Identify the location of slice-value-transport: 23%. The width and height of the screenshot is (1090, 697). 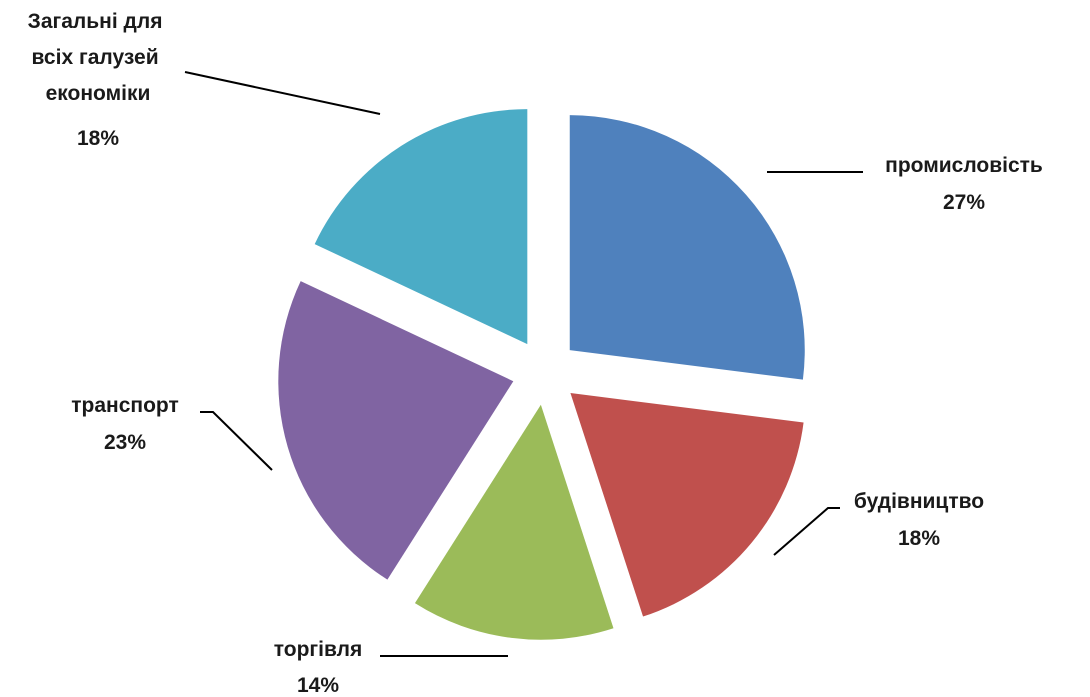
(125, 442).